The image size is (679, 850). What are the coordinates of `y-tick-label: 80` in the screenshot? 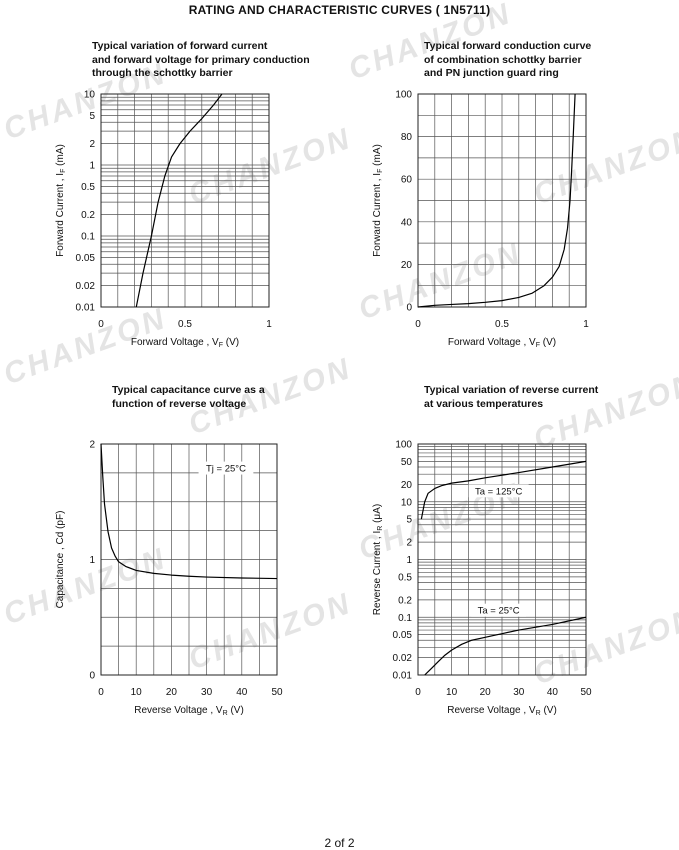 It's located at (407, 137).